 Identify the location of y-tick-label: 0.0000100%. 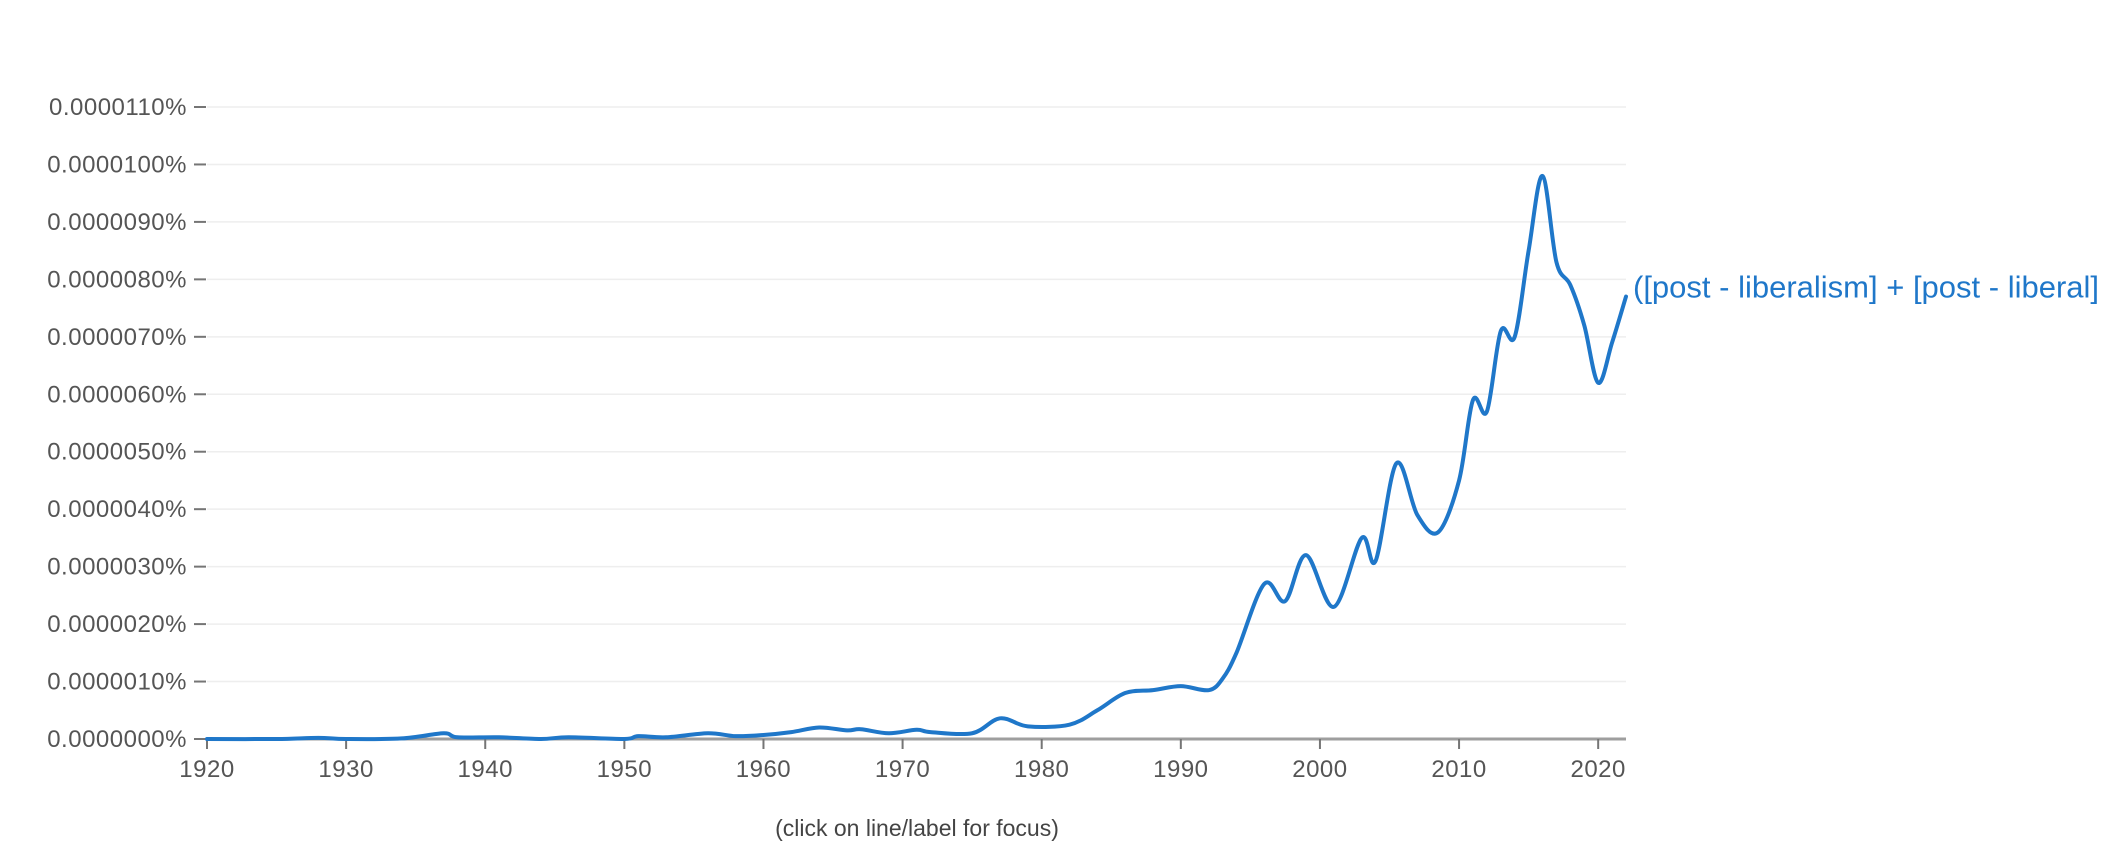
(117, 164).